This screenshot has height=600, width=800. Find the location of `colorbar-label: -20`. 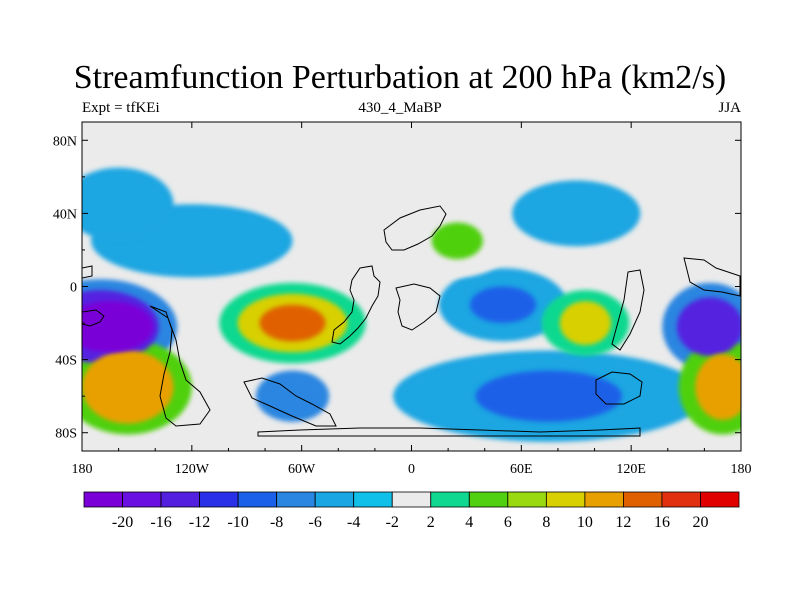

colorbar-label: -20 is located at coordinates (122, 522).